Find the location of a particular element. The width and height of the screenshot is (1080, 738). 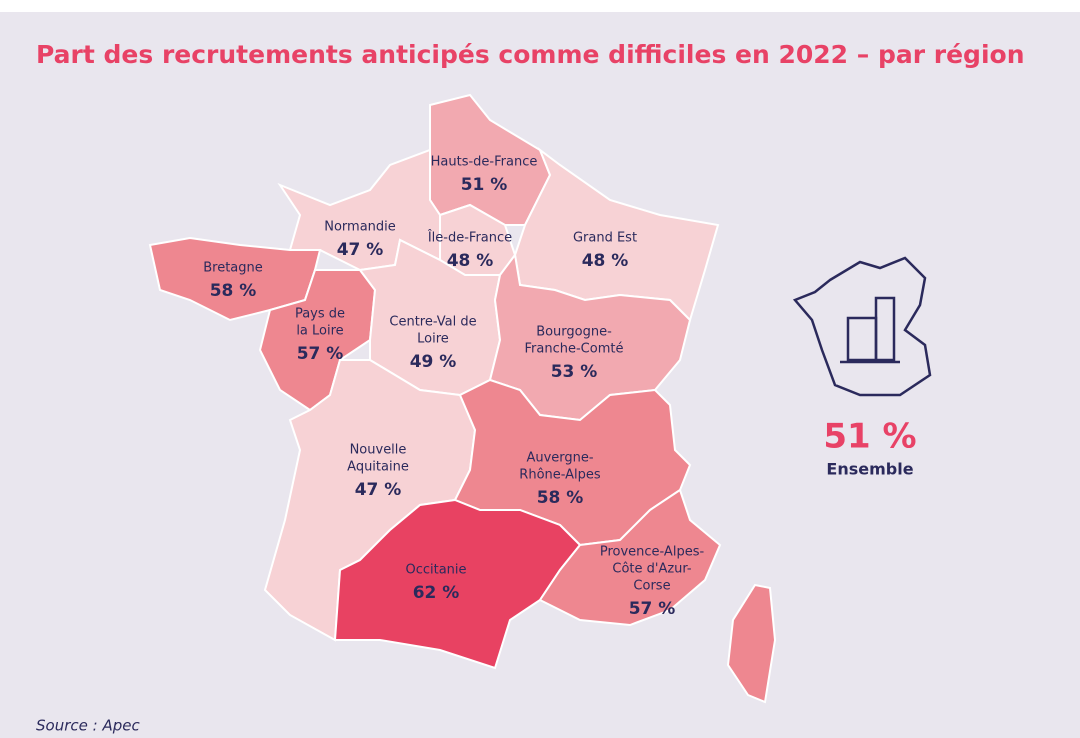

region-value: 62 % is located at coordinates (436, 593).